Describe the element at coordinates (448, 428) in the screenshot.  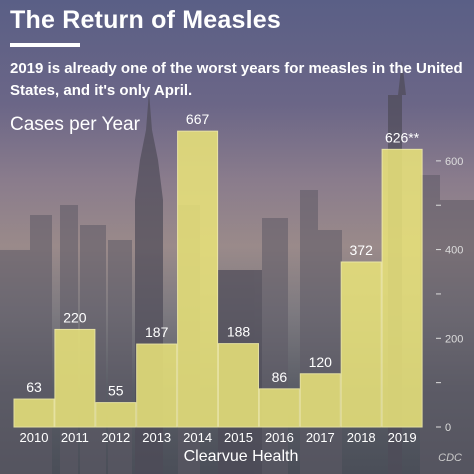
I see `y-tick-label-0: 0` at that location.